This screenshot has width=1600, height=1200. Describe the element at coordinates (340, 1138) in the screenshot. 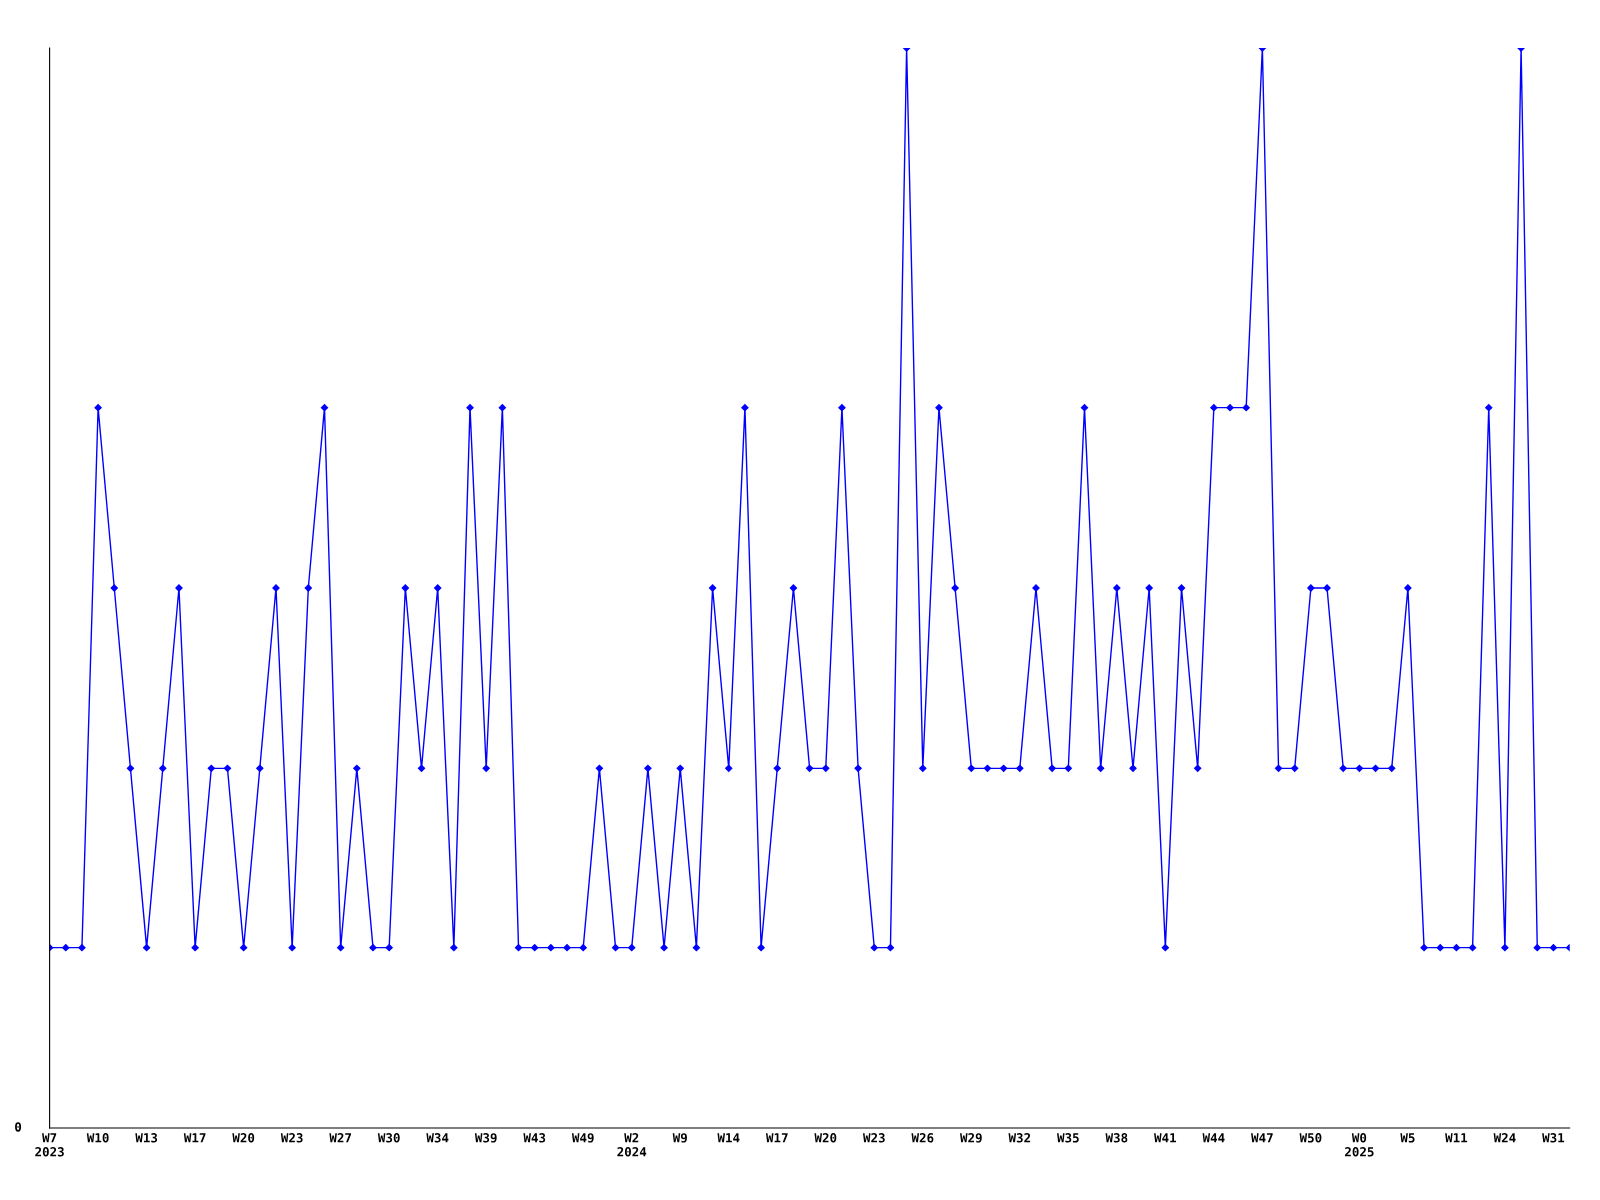

I see `x-tick-label: W27` at that location.